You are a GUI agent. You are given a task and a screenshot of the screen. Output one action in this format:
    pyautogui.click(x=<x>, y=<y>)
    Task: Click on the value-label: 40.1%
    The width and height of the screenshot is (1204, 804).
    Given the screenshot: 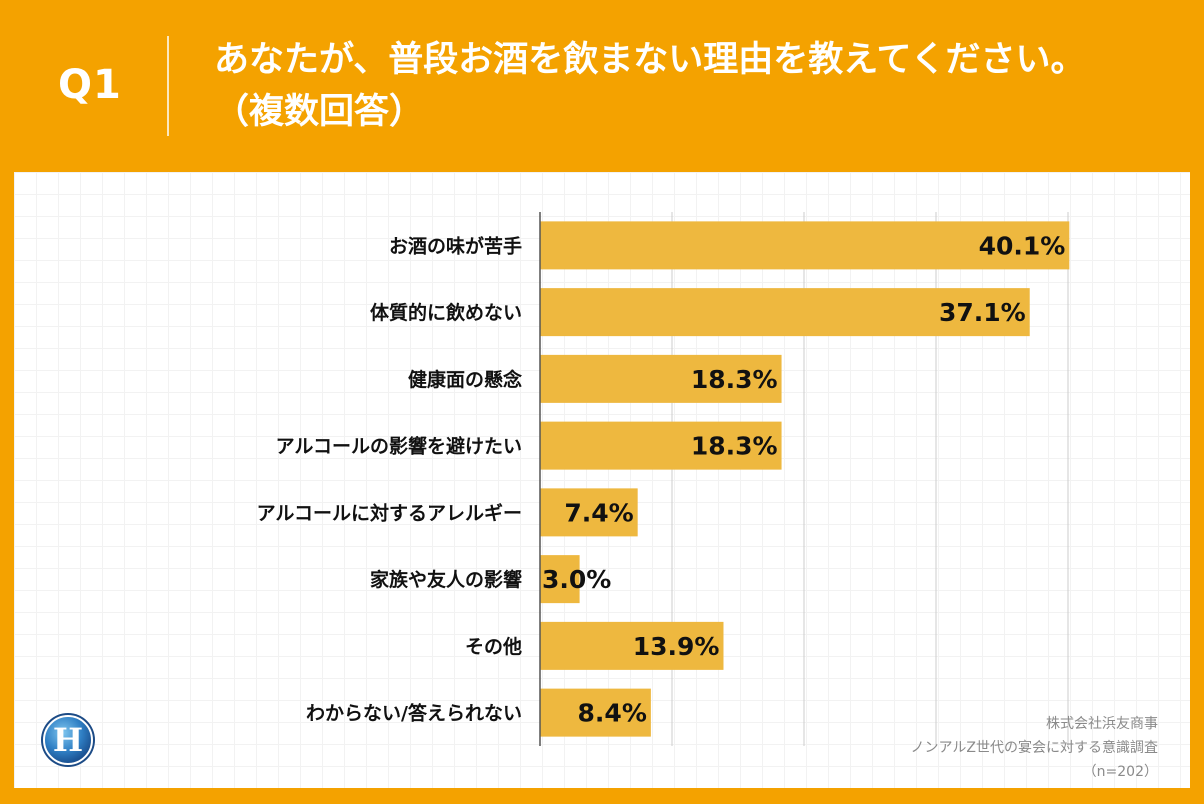 What is the action you would take?
    pyautogui.click(x=1022, y=245)
    